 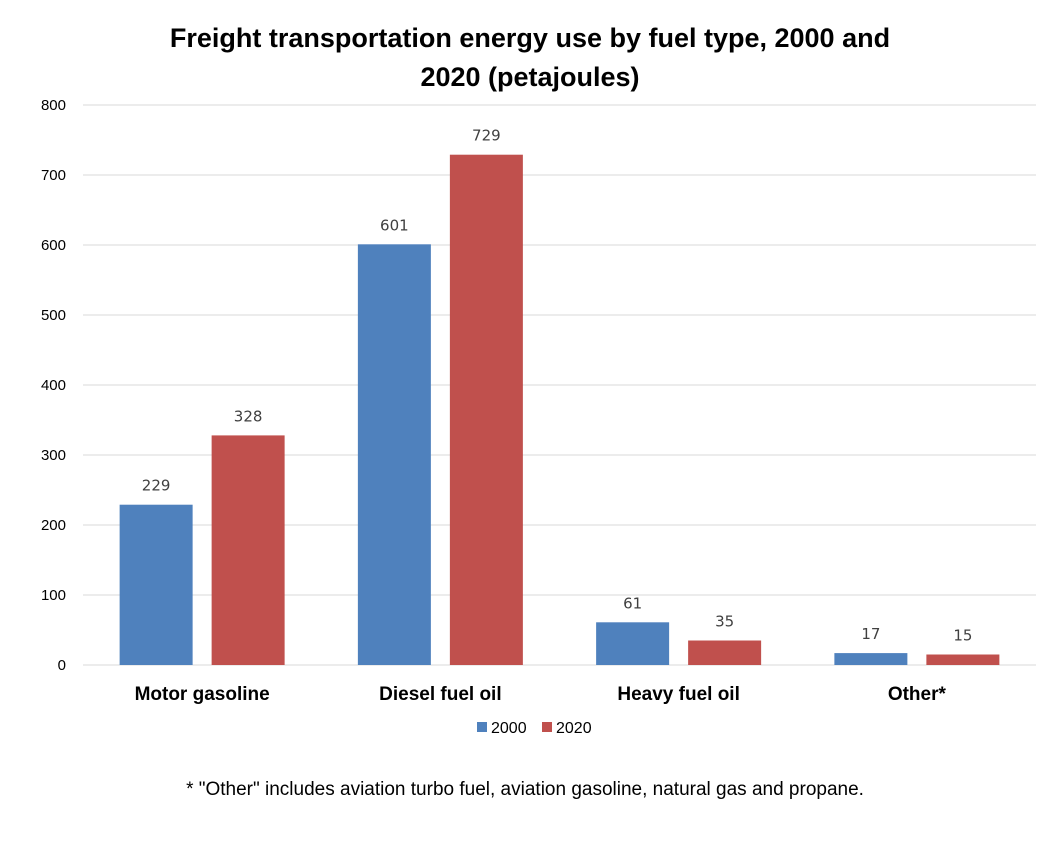 I want to click on y-tick-label: 700, so click(x=53, y=175).